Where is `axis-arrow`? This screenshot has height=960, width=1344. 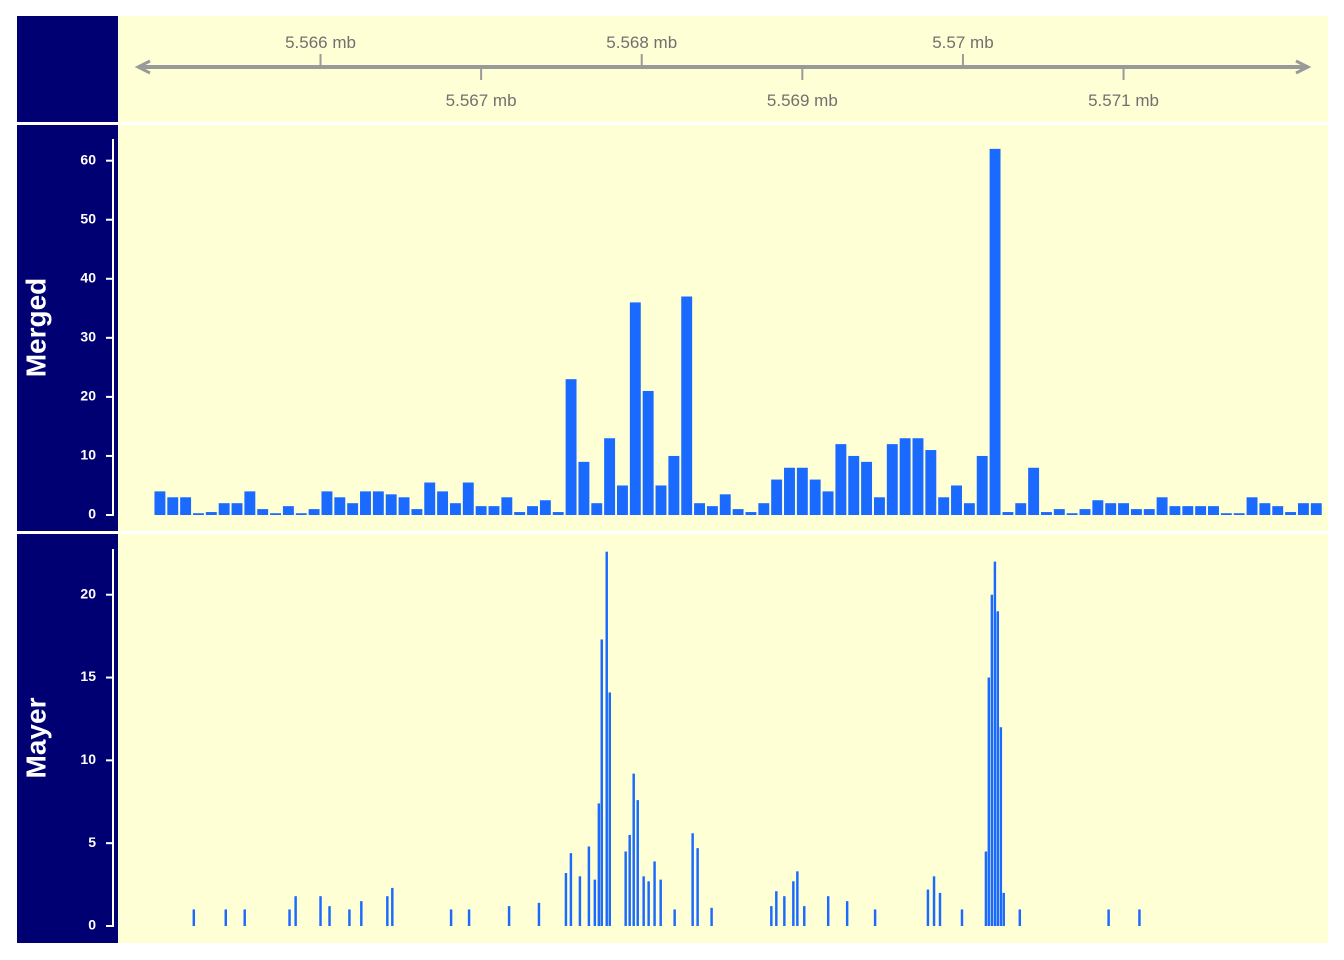
axis-arrow is located at coordinates (142, 67).